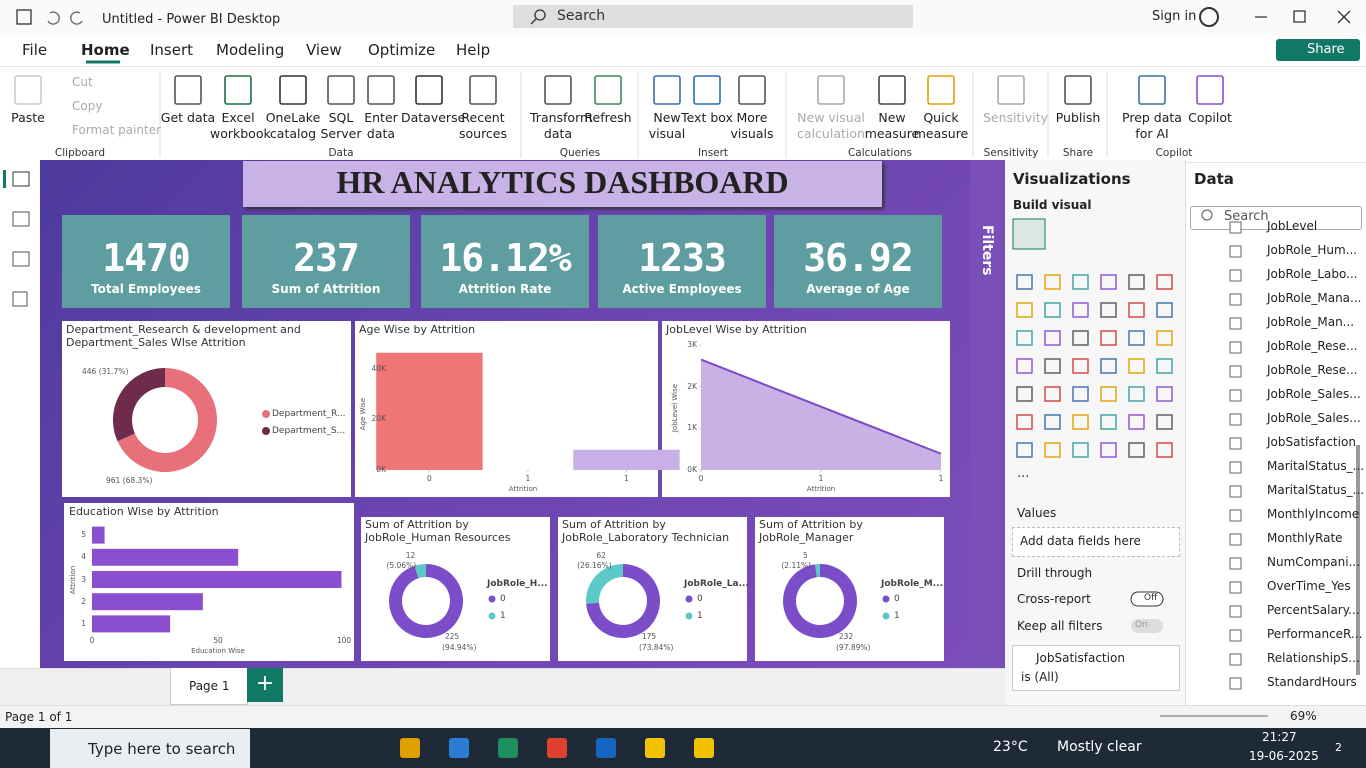 The height and width of the screenshot is (768, 1366). Describe the element at coordinates (1309, 586) in the screenshot. I see `data-field: OverTime_Yes` at that location.